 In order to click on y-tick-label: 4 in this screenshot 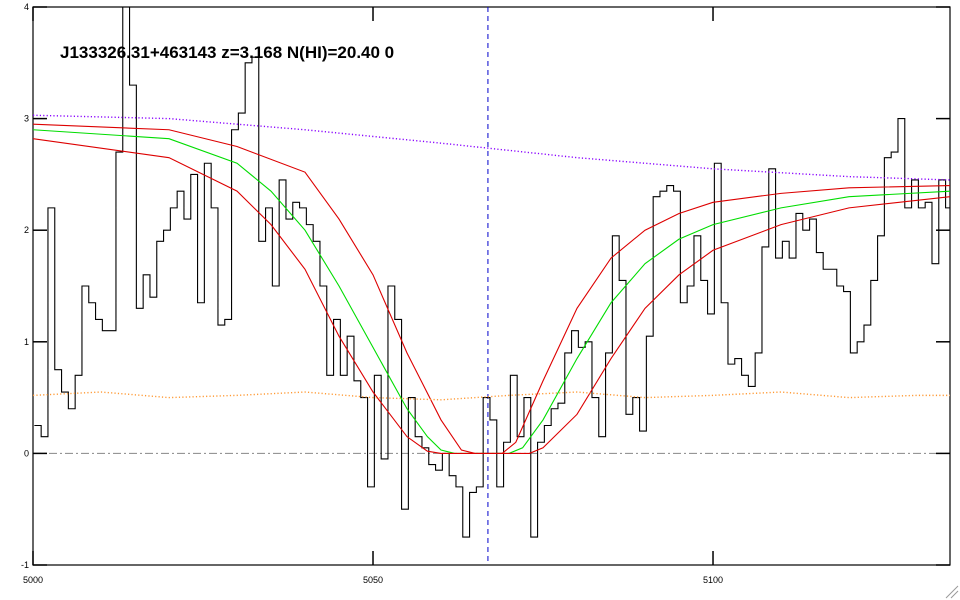, I will do `click(26, 7)`.